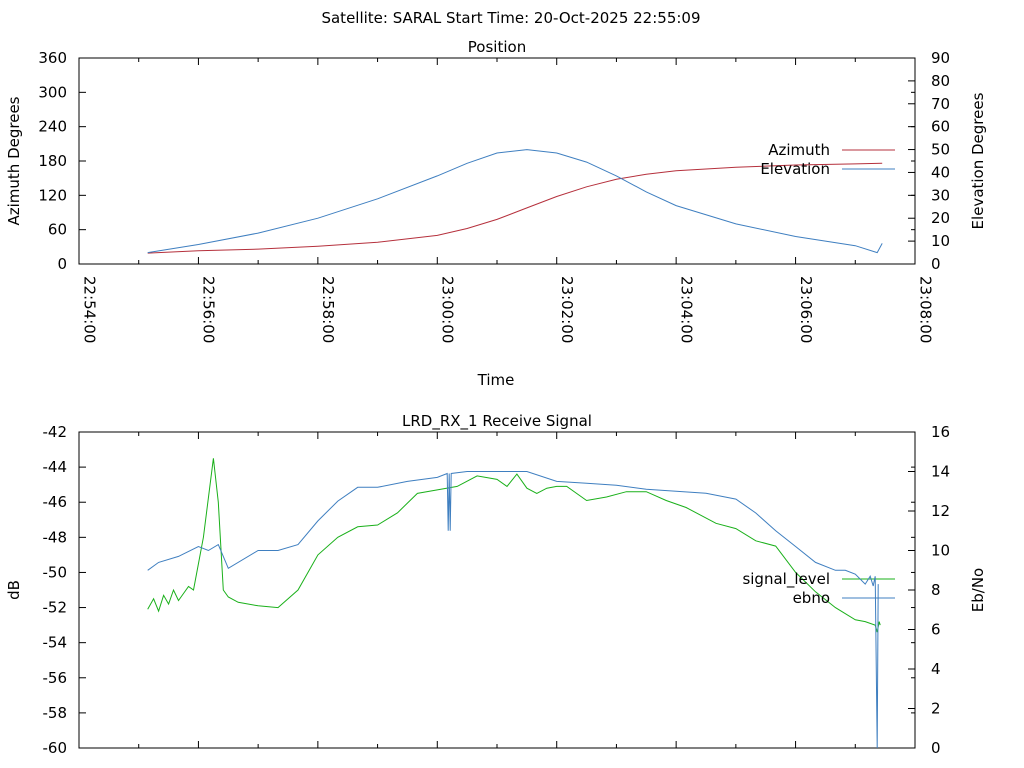 This screenshot has width=1024, height=768. Describe the element at coordinates (940, 432) in the screenshot. I see `y2-tick-label: 16` at that location.